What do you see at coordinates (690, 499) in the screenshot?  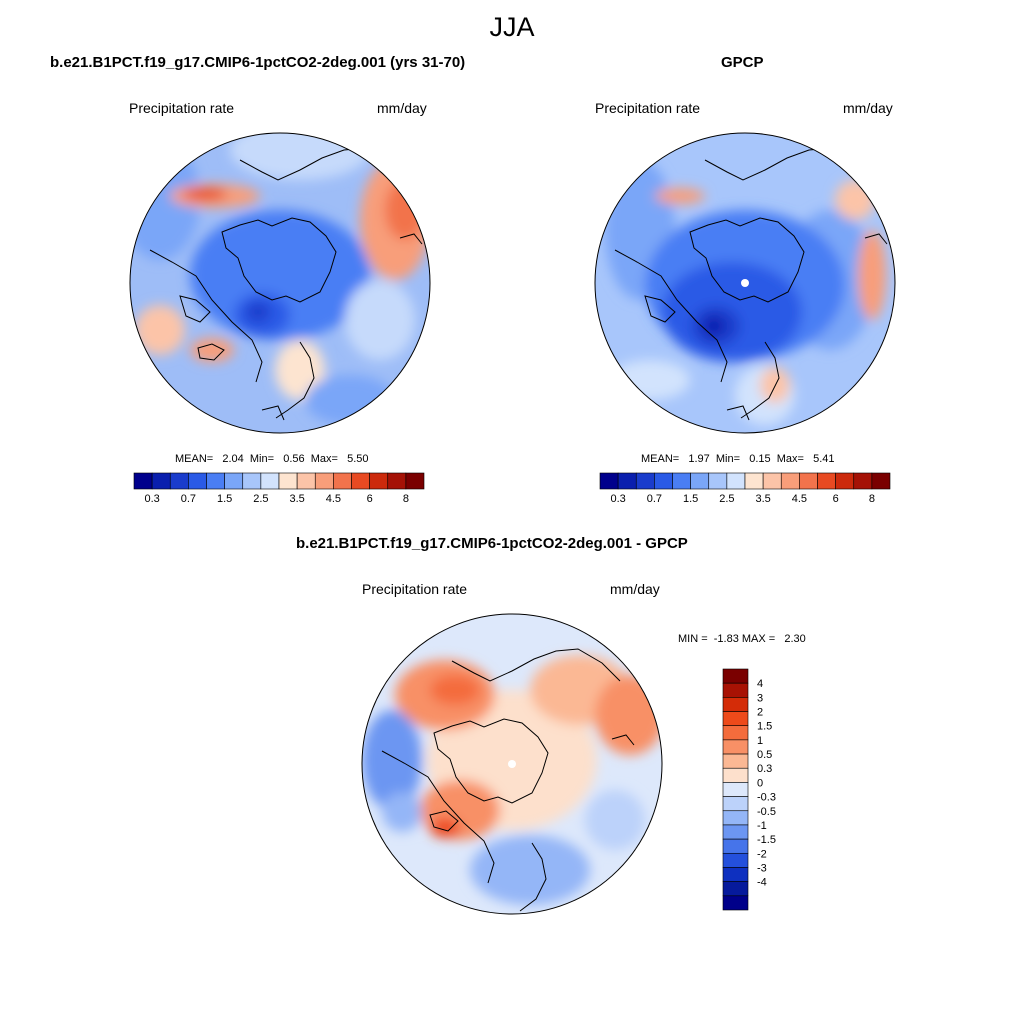 I see `obs-colorbar-tick-label: 1.5` at bounding box center [690, 499].